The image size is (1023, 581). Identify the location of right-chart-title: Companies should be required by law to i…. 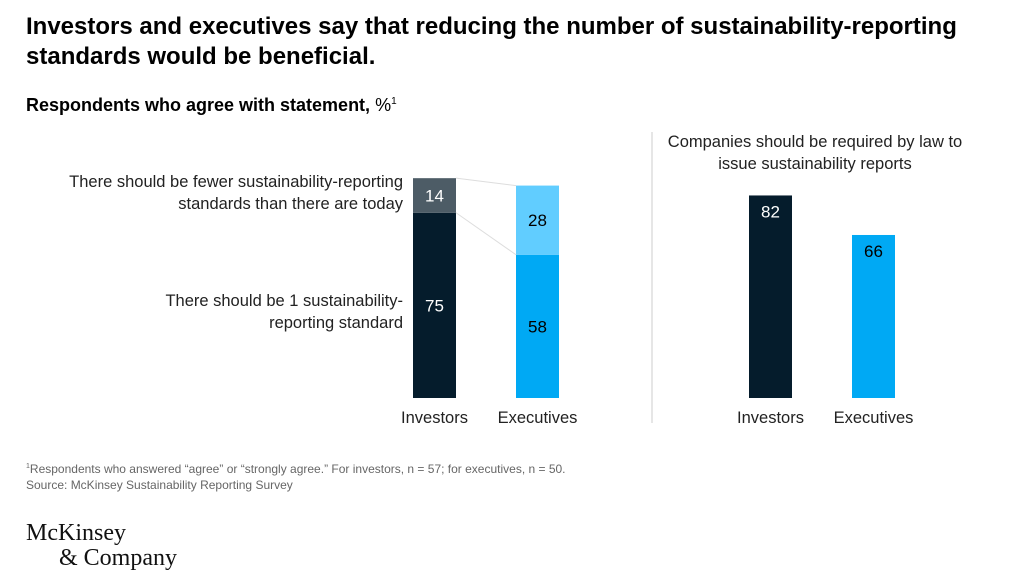
(815, 153).